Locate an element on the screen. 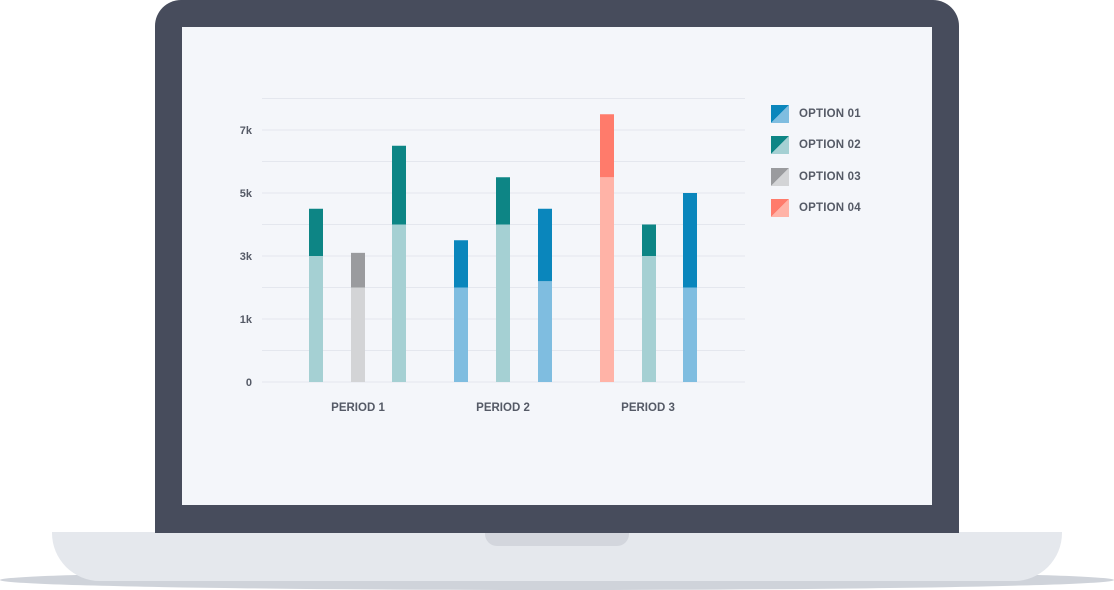 This screenshot has height=590, width=1114. y-tick-label: 5k is located at coordinates (246, 194).